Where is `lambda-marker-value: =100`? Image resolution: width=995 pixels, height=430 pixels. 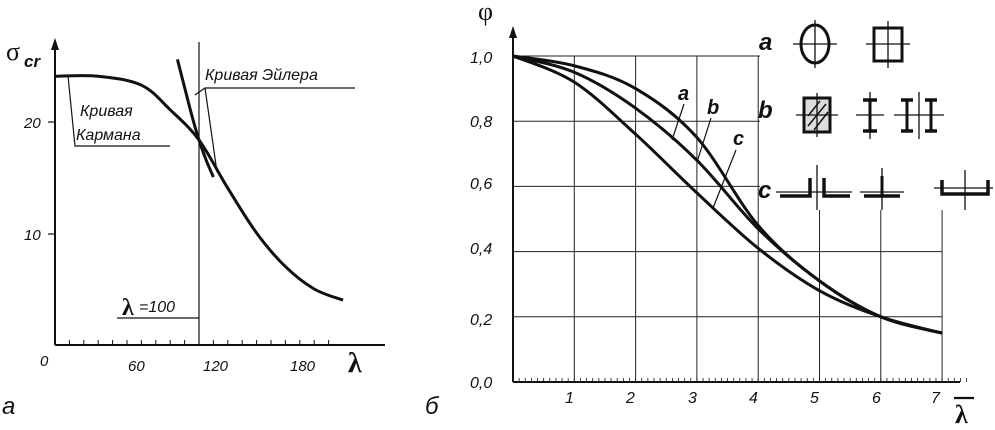 lambda-marker-value: =100 is located at coordinates (157, 307).